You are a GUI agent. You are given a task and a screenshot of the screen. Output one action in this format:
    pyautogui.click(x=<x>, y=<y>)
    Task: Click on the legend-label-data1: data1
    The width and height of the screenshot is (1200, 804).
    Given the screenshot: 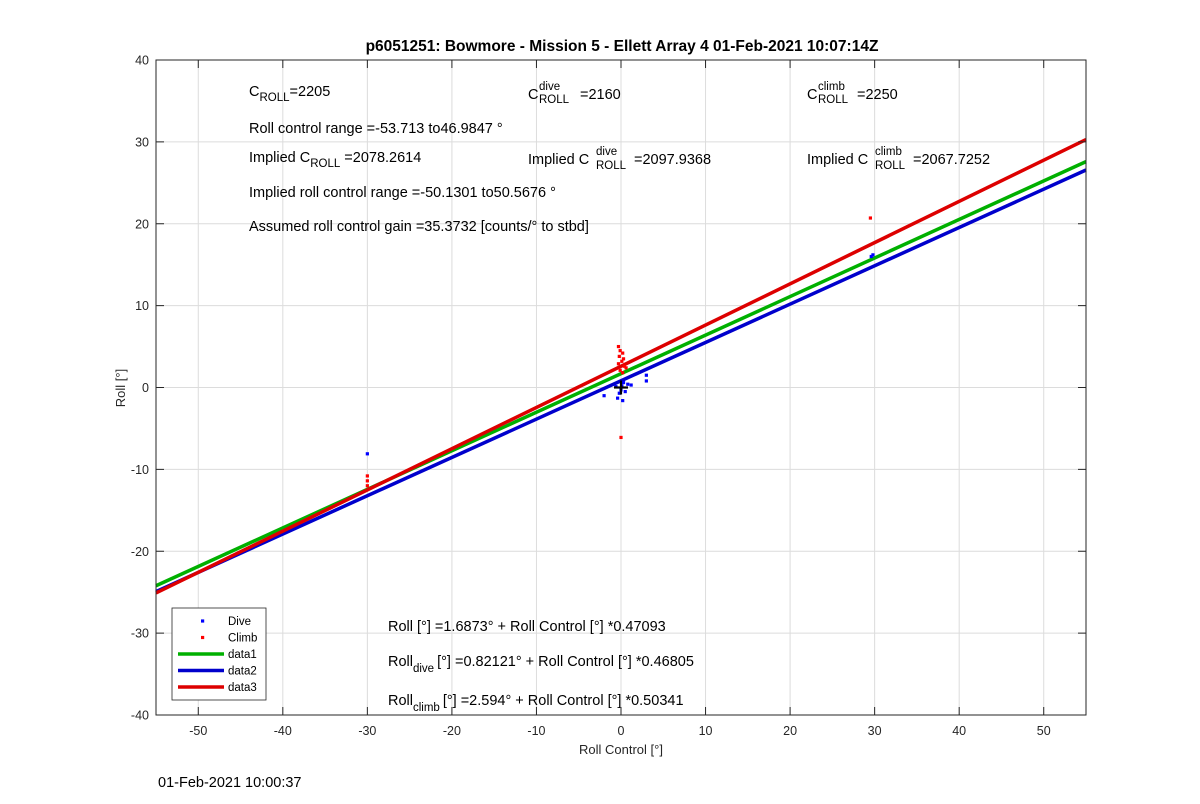 What is the action you would take?
    pyautogui.click(x=242, y=655)
    